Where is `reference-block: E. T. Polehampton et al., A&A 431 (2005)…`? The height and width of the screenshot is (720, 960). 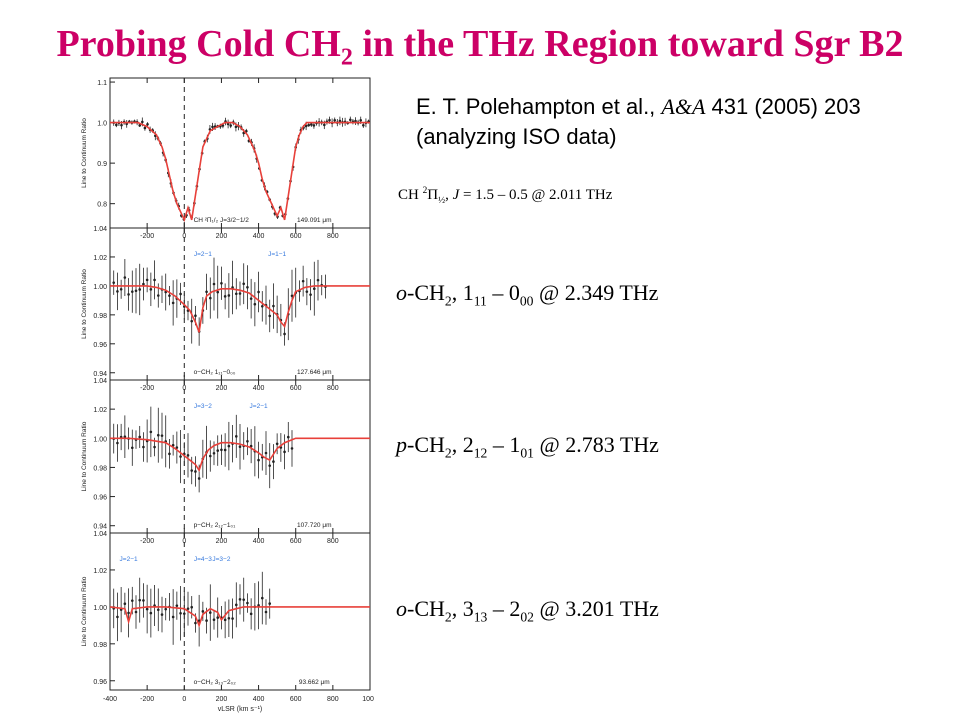 reference-block: E. T. Polehampton et al., A&A 431 (2005)… is located at coordinates (638, 122).